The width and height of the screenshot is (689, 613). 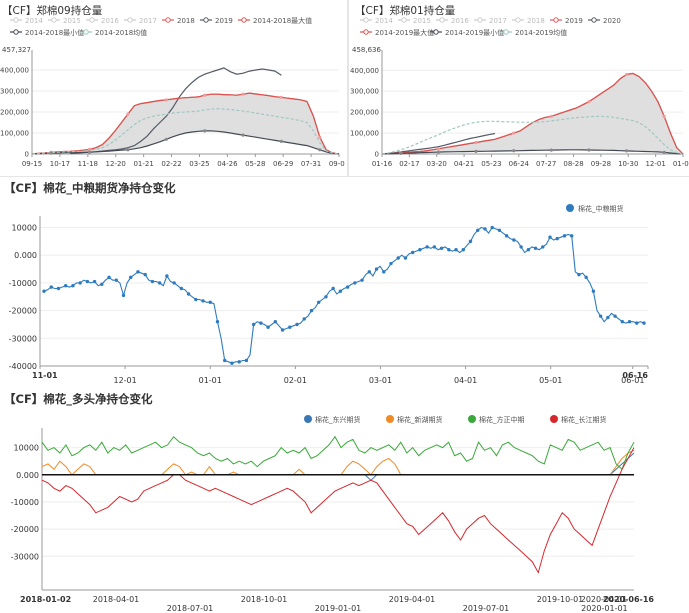 I want to click on legend-label: 2014-2018最大值, so click(x=282, y=20).